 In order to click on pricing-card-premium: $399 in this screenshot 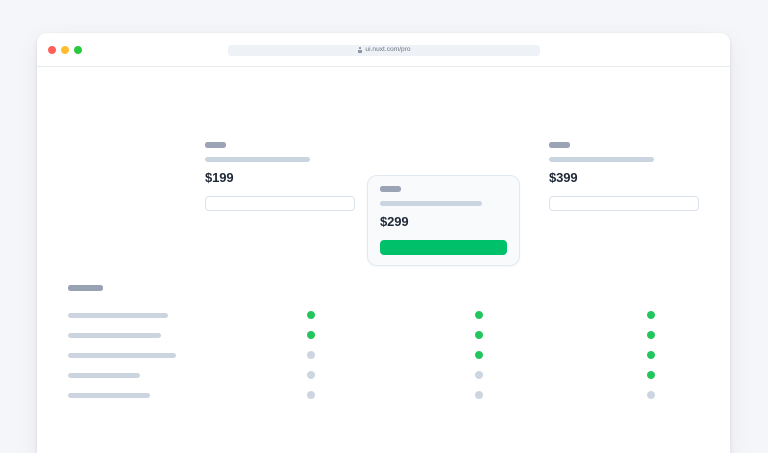, I will do `click(624, 176)`.